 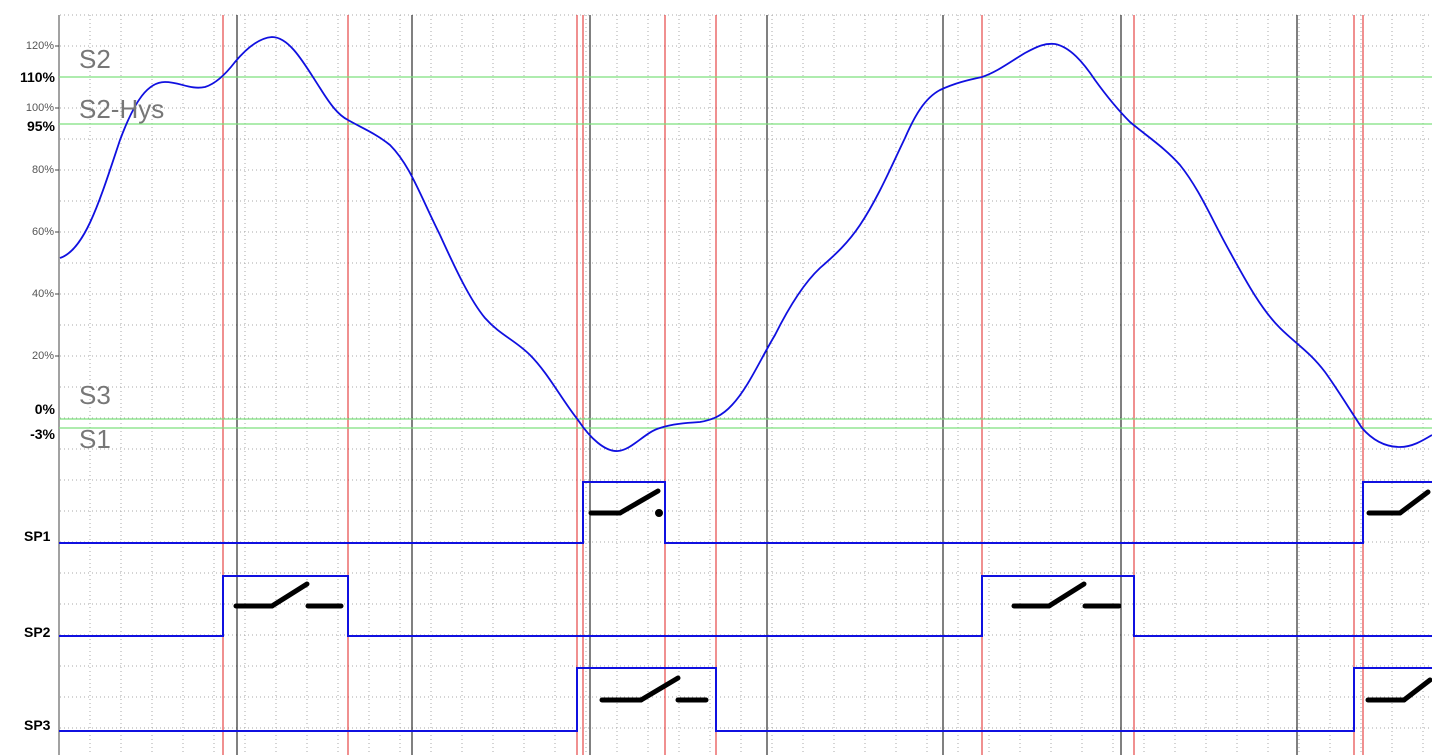 I want to click on y-axis-ticks, so click(x=57, y=201).